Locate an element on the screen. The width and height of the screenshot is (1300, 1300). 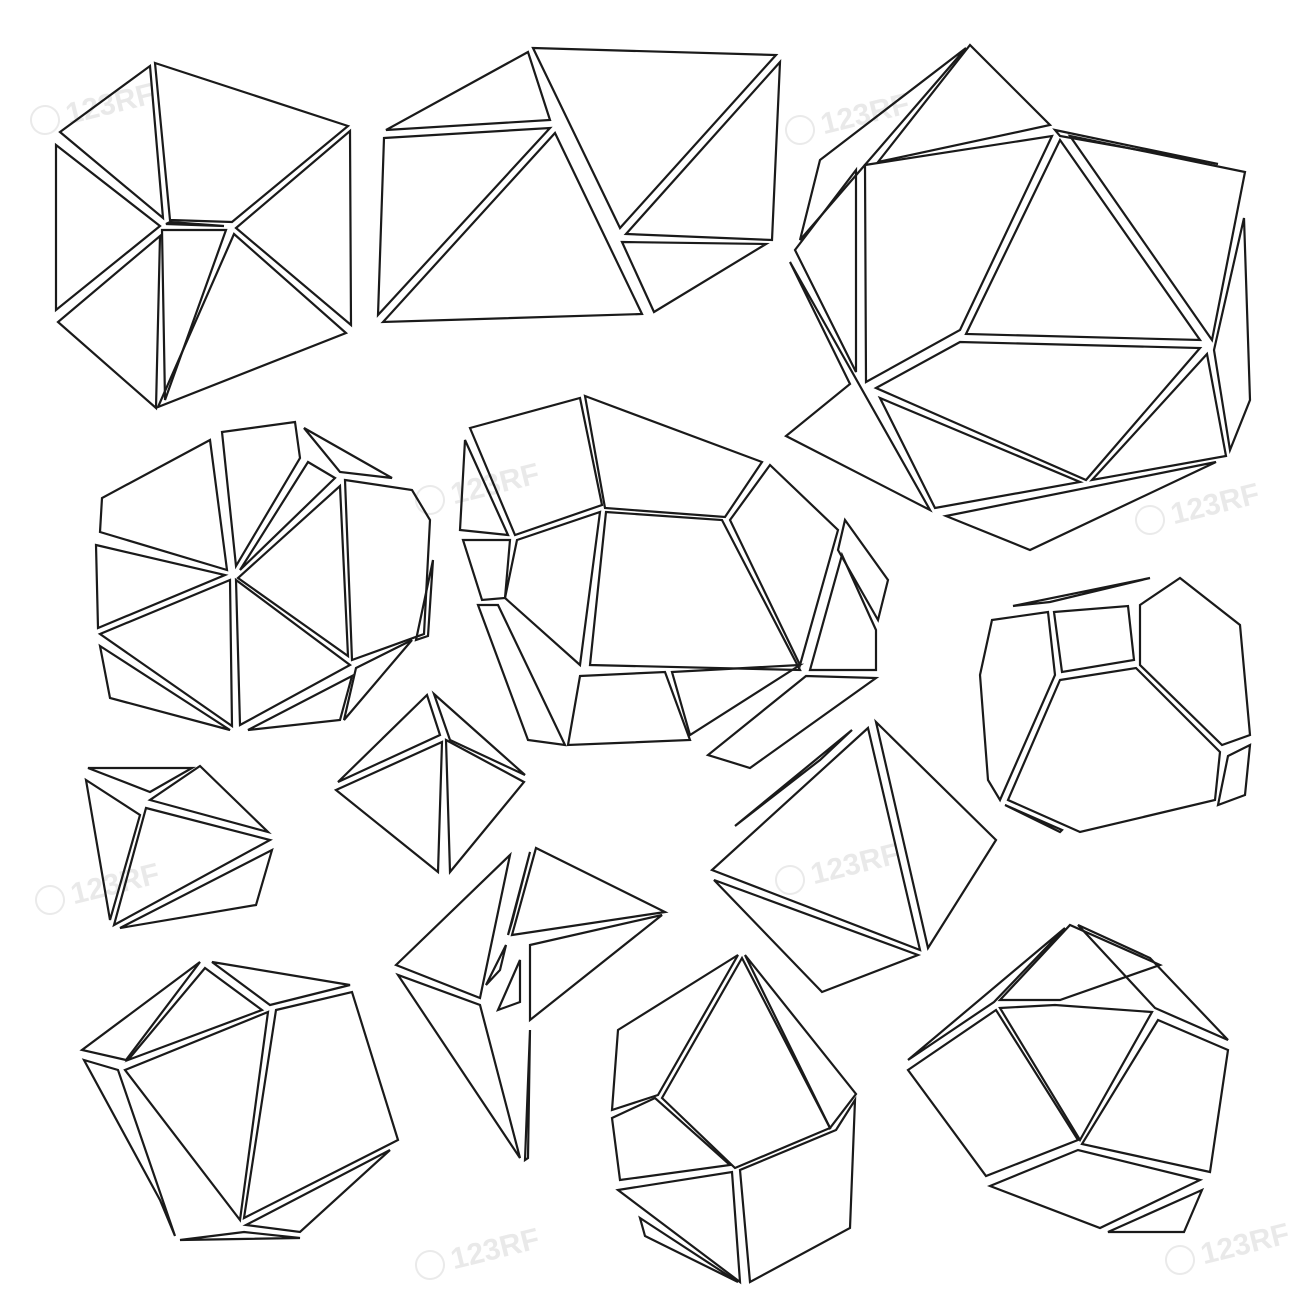
crystal-cut-gem is located at coordinates (674, 582).